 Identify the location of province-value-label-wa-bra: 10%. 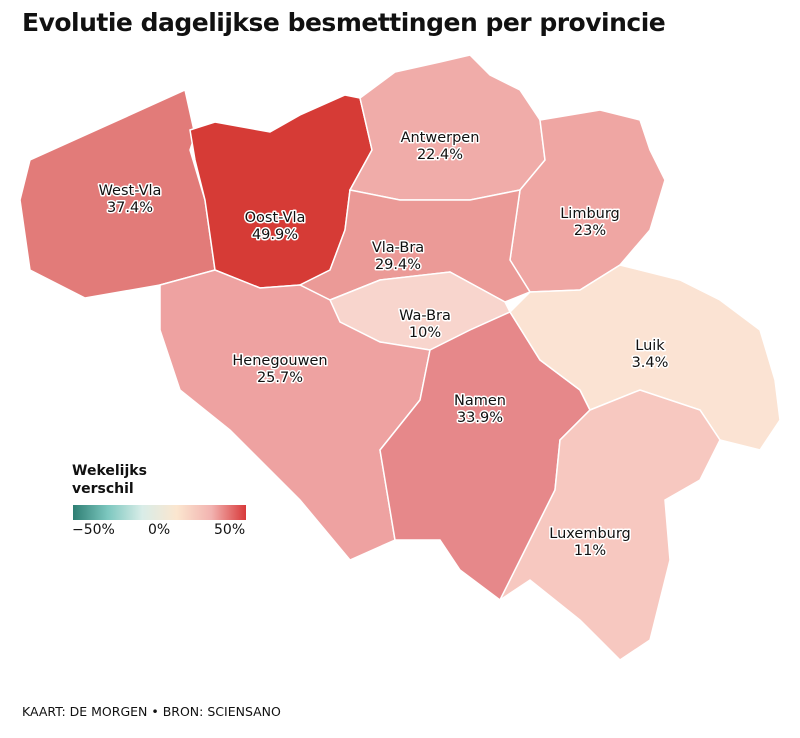
(425, 333).